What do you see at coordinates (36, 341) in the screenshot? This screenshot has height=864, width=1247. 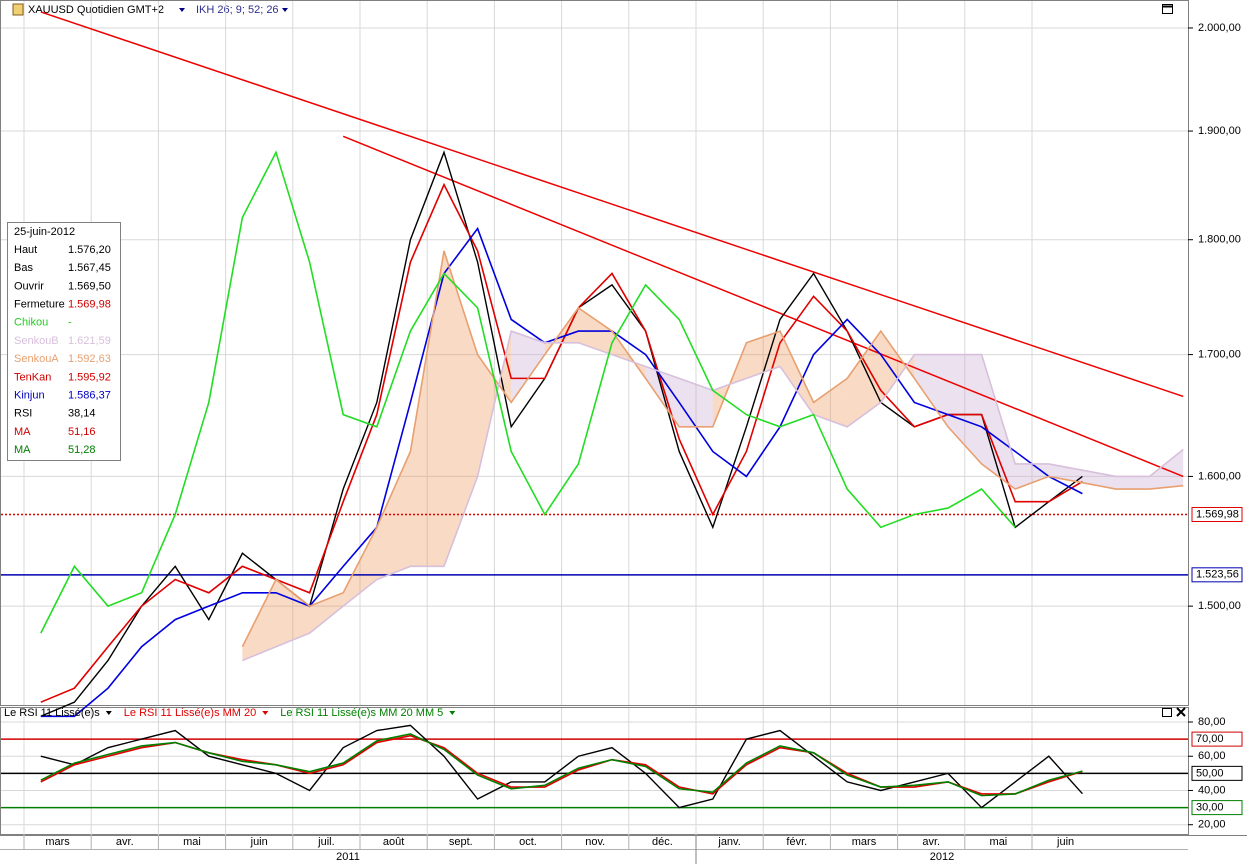 I see `info-label: SenkouB` at bounding box center [36, 341].